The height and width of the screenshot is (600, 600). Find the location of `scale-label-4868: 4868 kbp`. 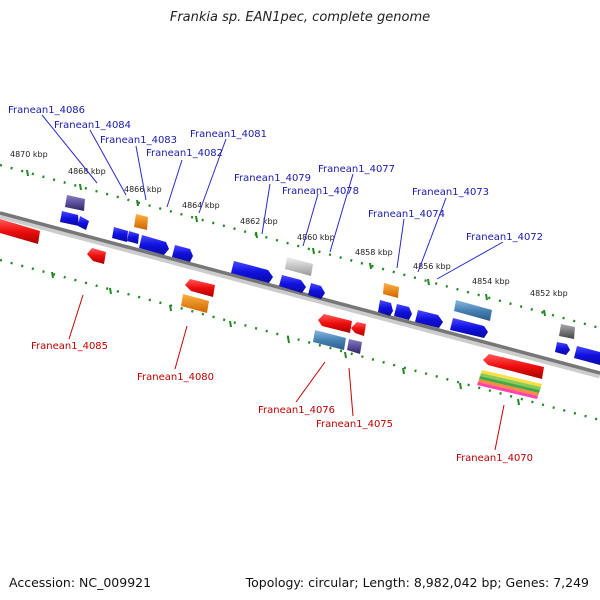

scale-label-4868: 4868 kbp is located at coordinates (87, 171).